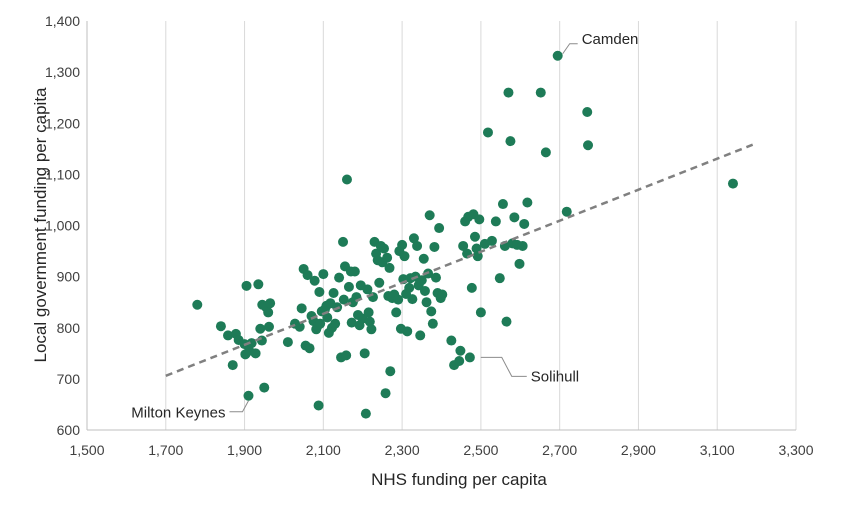  What do you see at coordinates (638, 450) in the screenshot?
I see `x-tick-label: 2,900` at bounding box center [638, 450].